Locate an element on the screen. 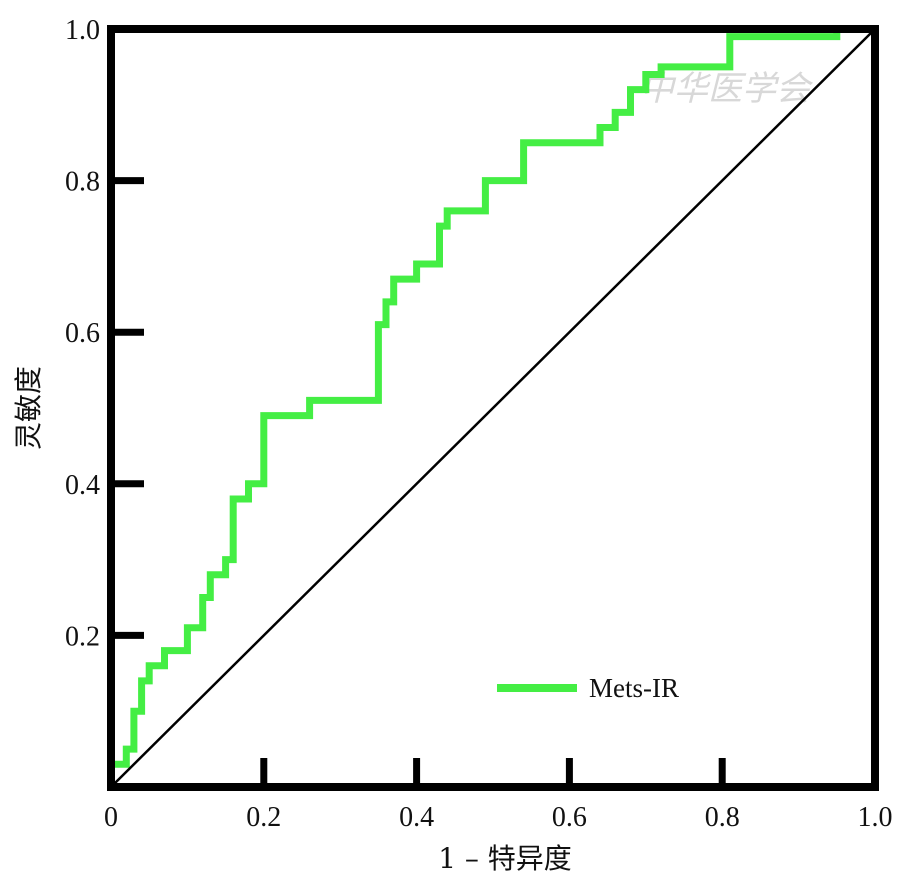  x-axis-title: 1 – 特异度 is located at coordinates (505, 858).